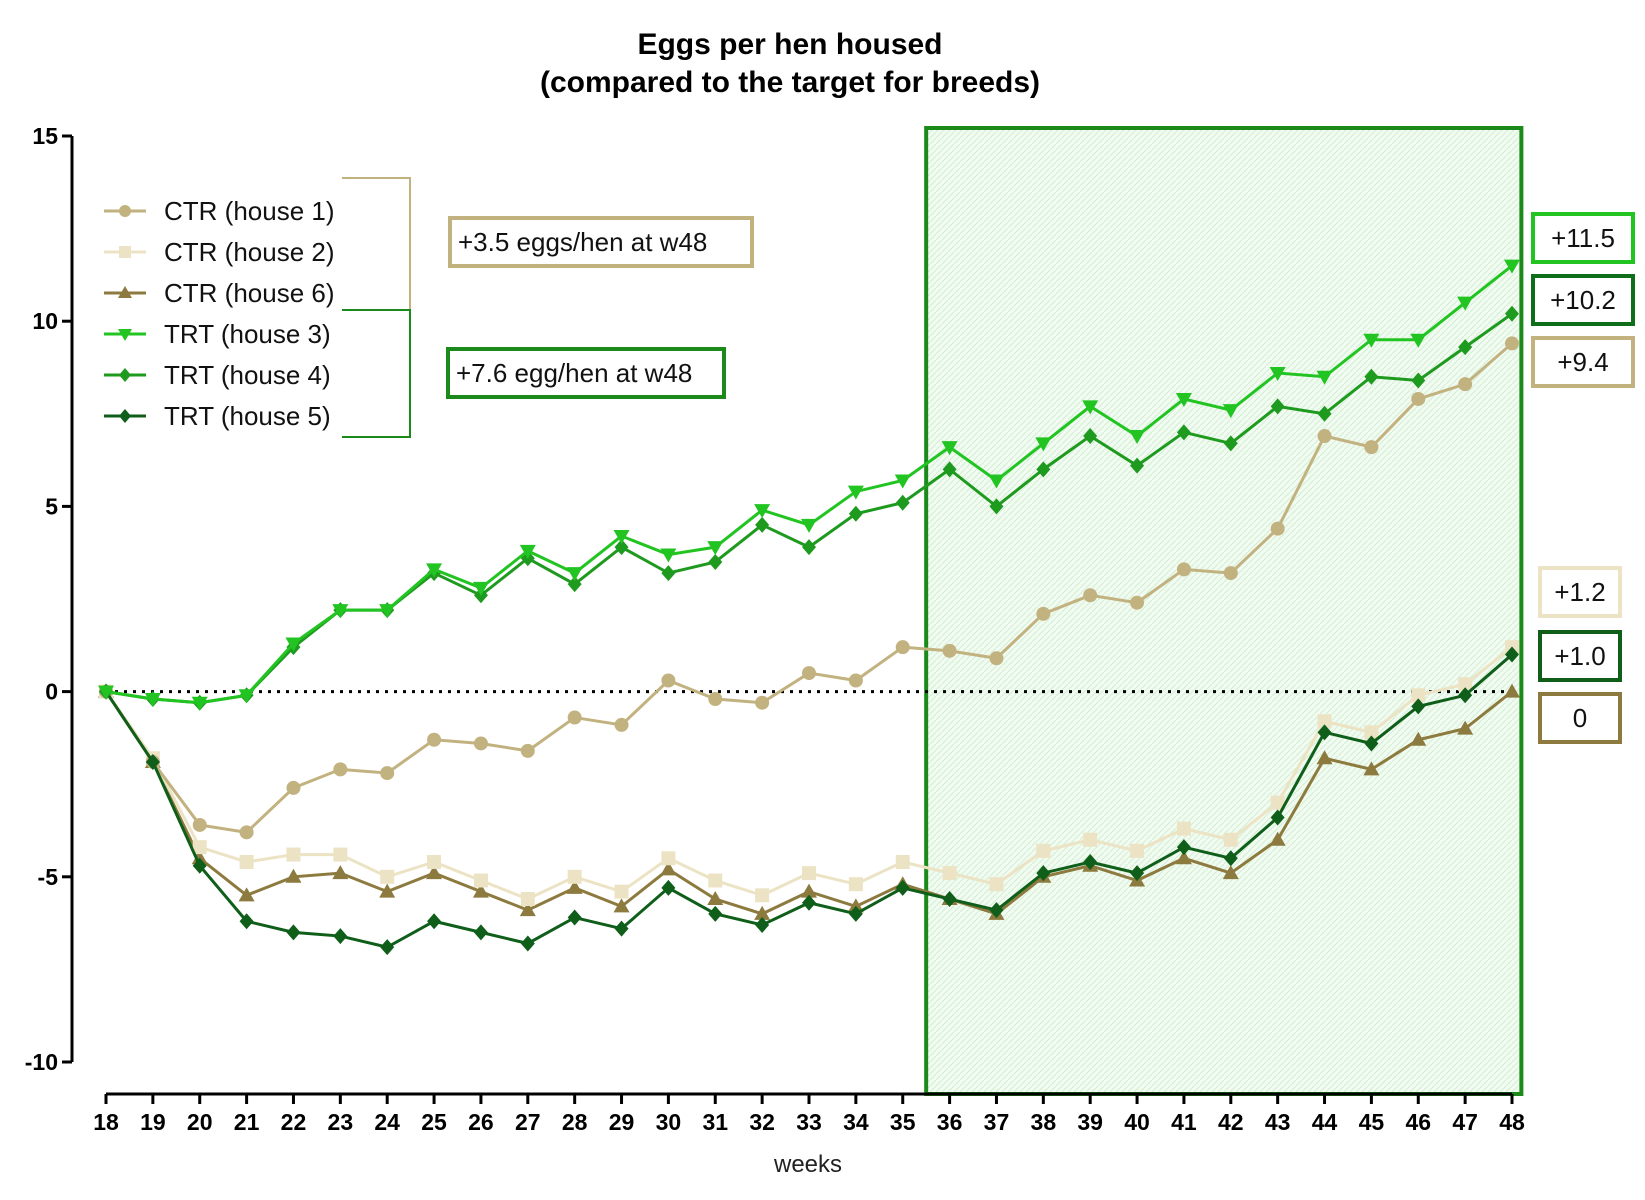 The height and width of the screenshot is (1200, 1645). Describe the element at coordinates (856, 1122) in the screenshot. I see `x-tick-label: 34` at that location.